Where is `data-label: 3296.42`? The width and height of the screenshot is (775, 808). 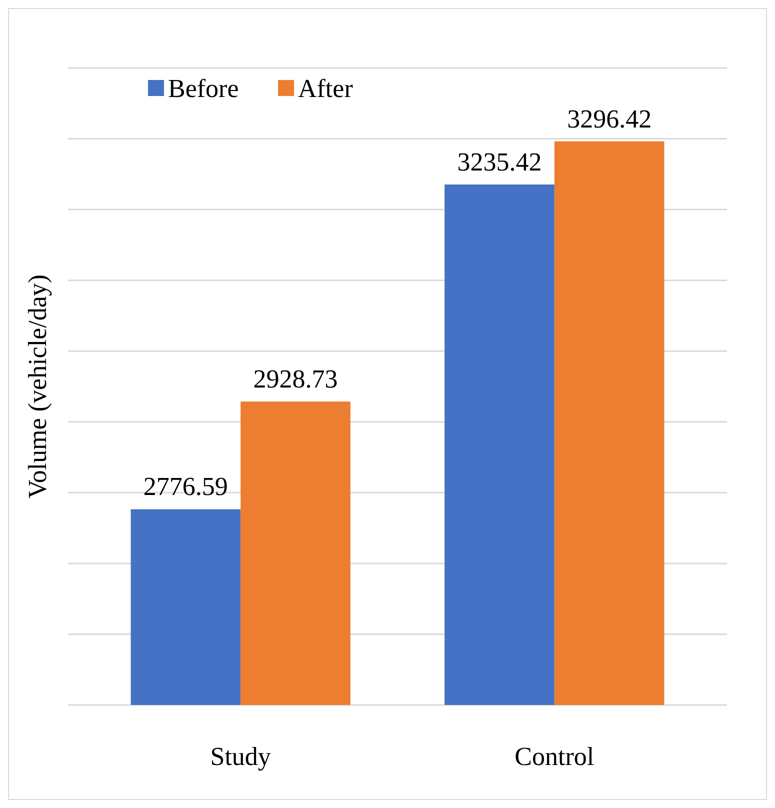 data-label: 3296.42 is located at coordinates (609, 119).